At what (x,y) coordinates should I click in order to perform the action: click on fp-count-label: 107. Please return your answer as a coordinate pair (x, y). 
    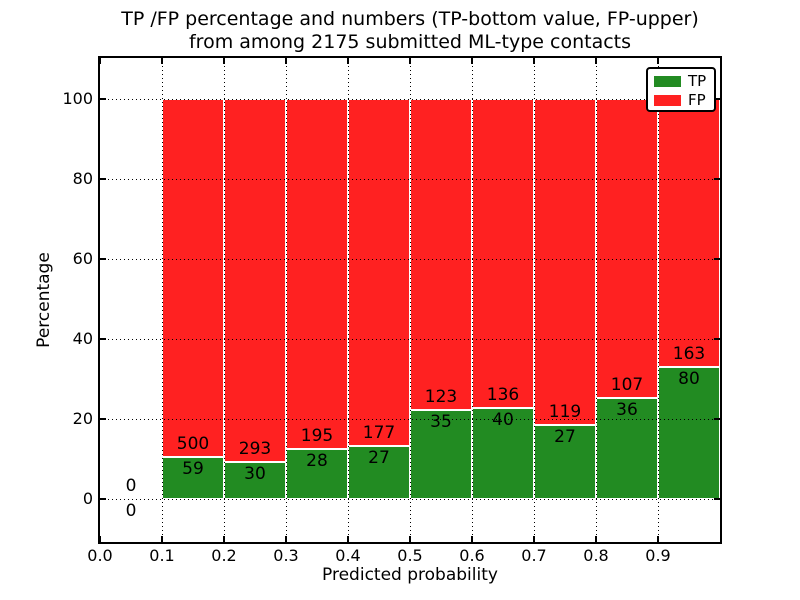
    Looking at the image, I should click on (627, 385).